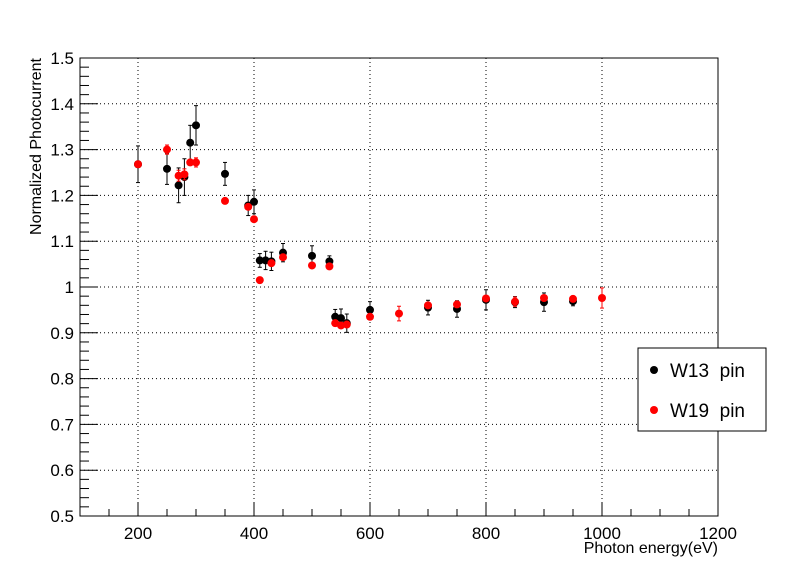 Image resolution: width=798 pixels, height=574 pixels. Describe the element at coordinates (718, 533) in the screenshot. I see `x-tick-label: 1200` at that location.